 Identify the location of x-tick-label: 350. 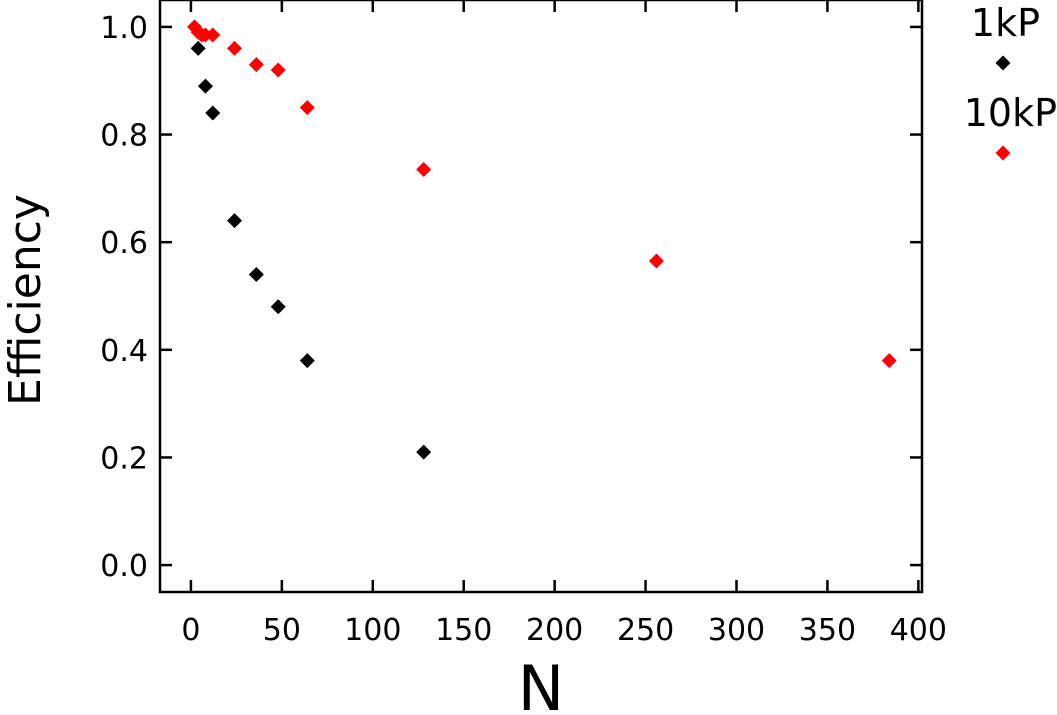
(827, 630).